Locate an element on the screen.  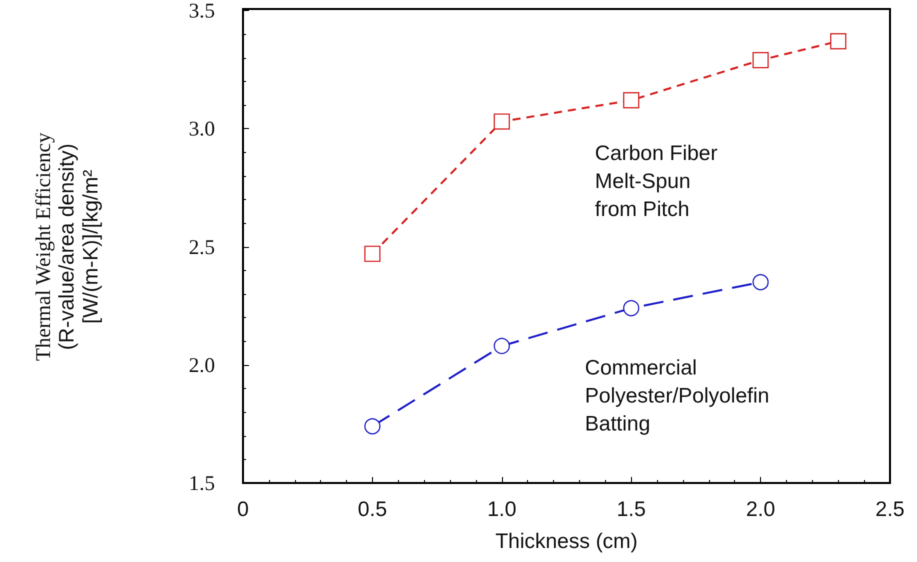
y-tick-label: 3.5 is located at coordinates (201, 11).